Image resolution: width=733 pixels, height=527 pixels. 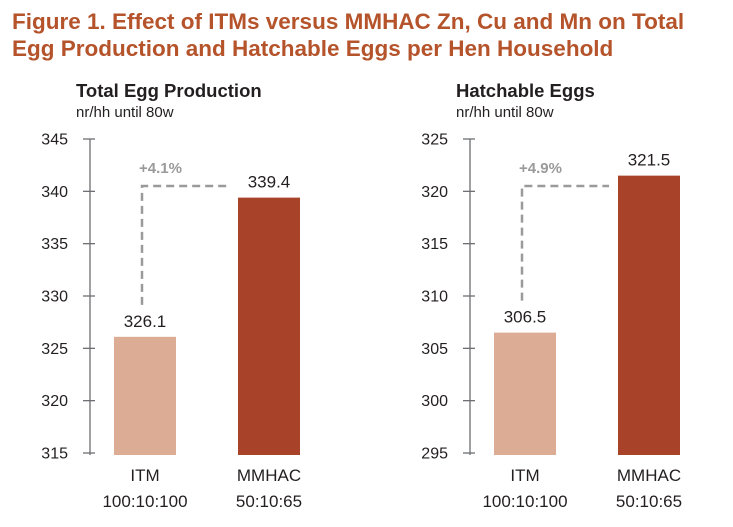 What do you see at coordinates (145, 395) in the screenshot?
I see `total-egg-bar-itm` at bounding box center [145, 395].